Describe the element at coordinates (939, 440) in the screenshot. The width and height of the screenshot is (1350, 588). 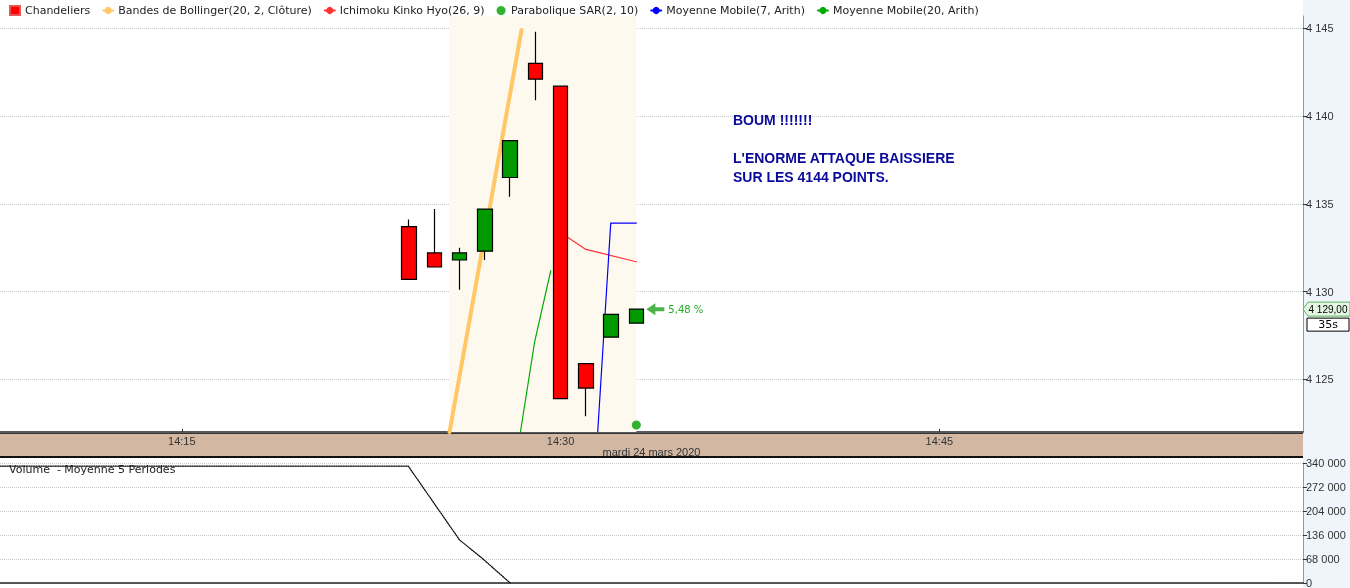
I see `x-tick-label: 14:45` at that location.